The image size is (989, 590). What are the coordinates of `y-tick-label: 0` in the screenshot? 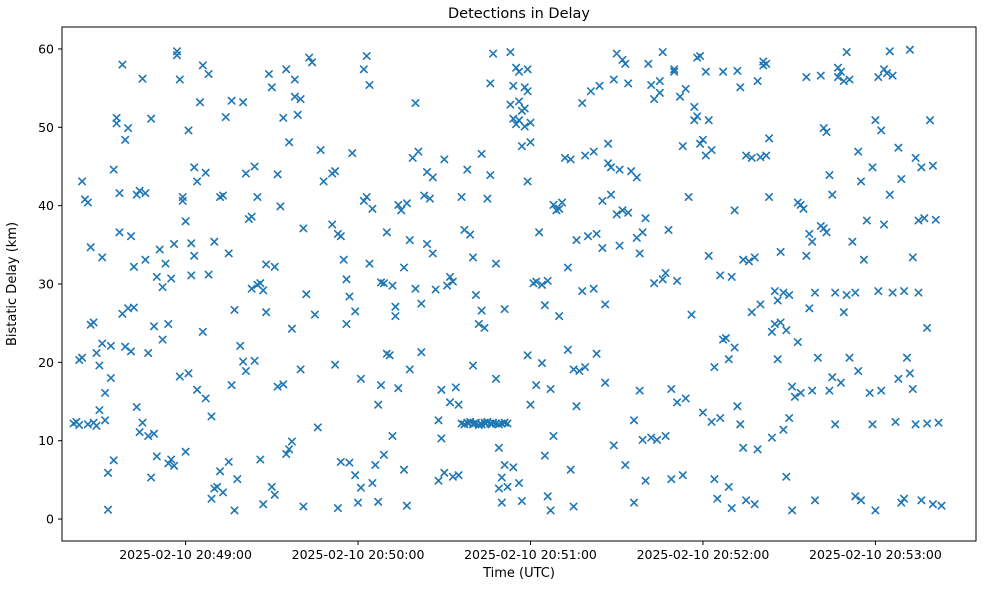 It's located at (50, 519).